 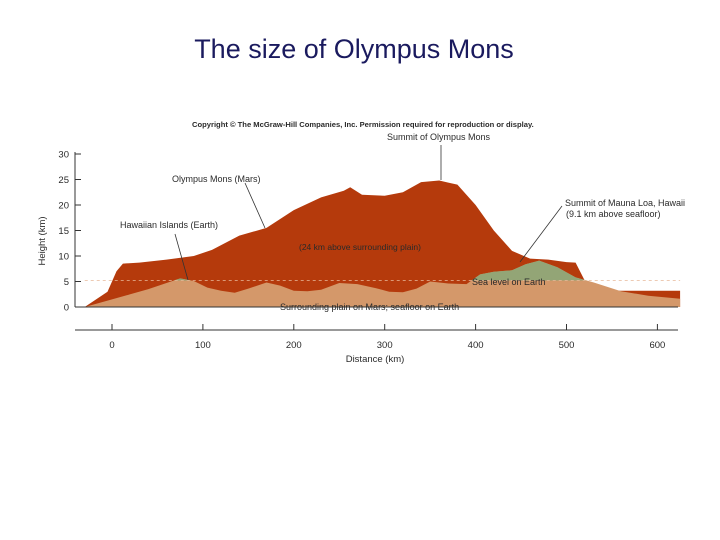 What do you see at coordinates (354, 49) in the screenshot?
I see `slide-title: The size of Olympus Mons` at bounding box center [354, 49].